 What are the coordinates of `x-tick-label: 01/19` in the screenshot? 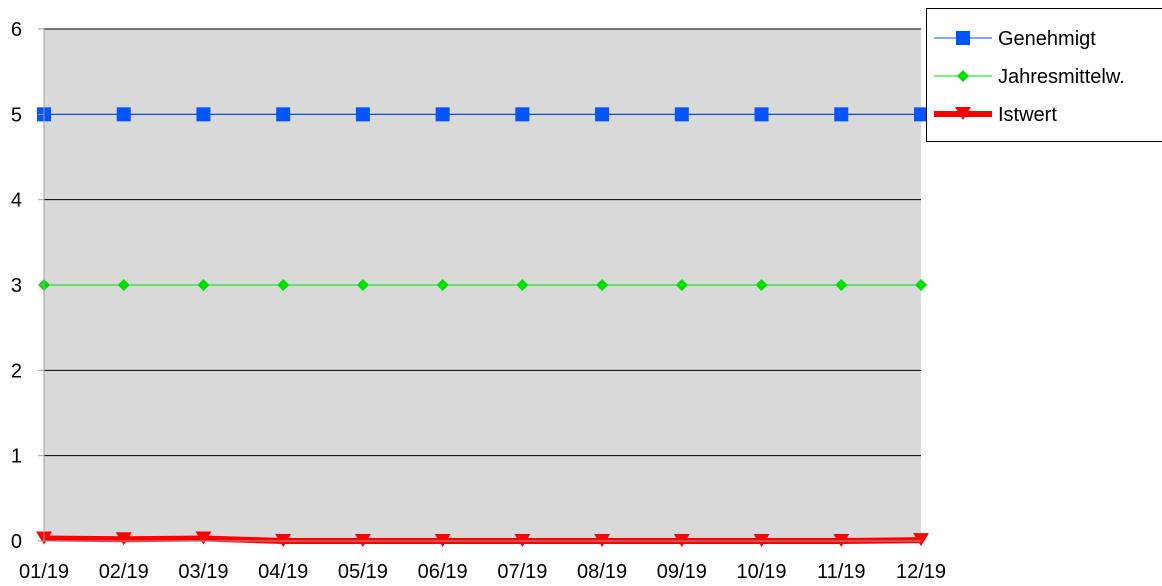 It's located at (44, 572).